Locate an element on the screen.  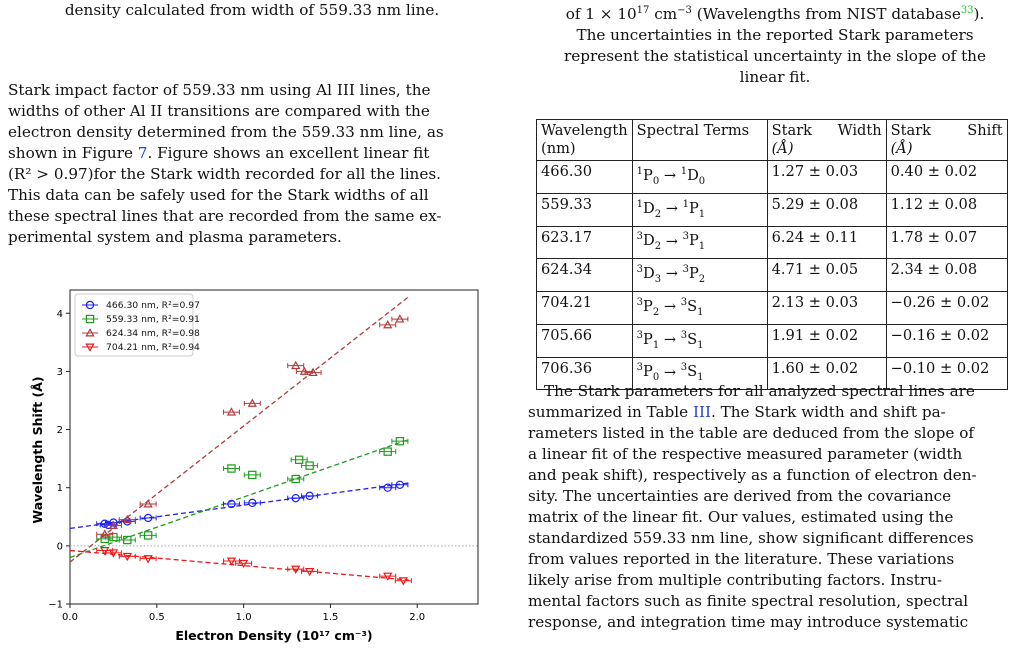
y-tick-label: −1 is located at coordinates (55, 605).